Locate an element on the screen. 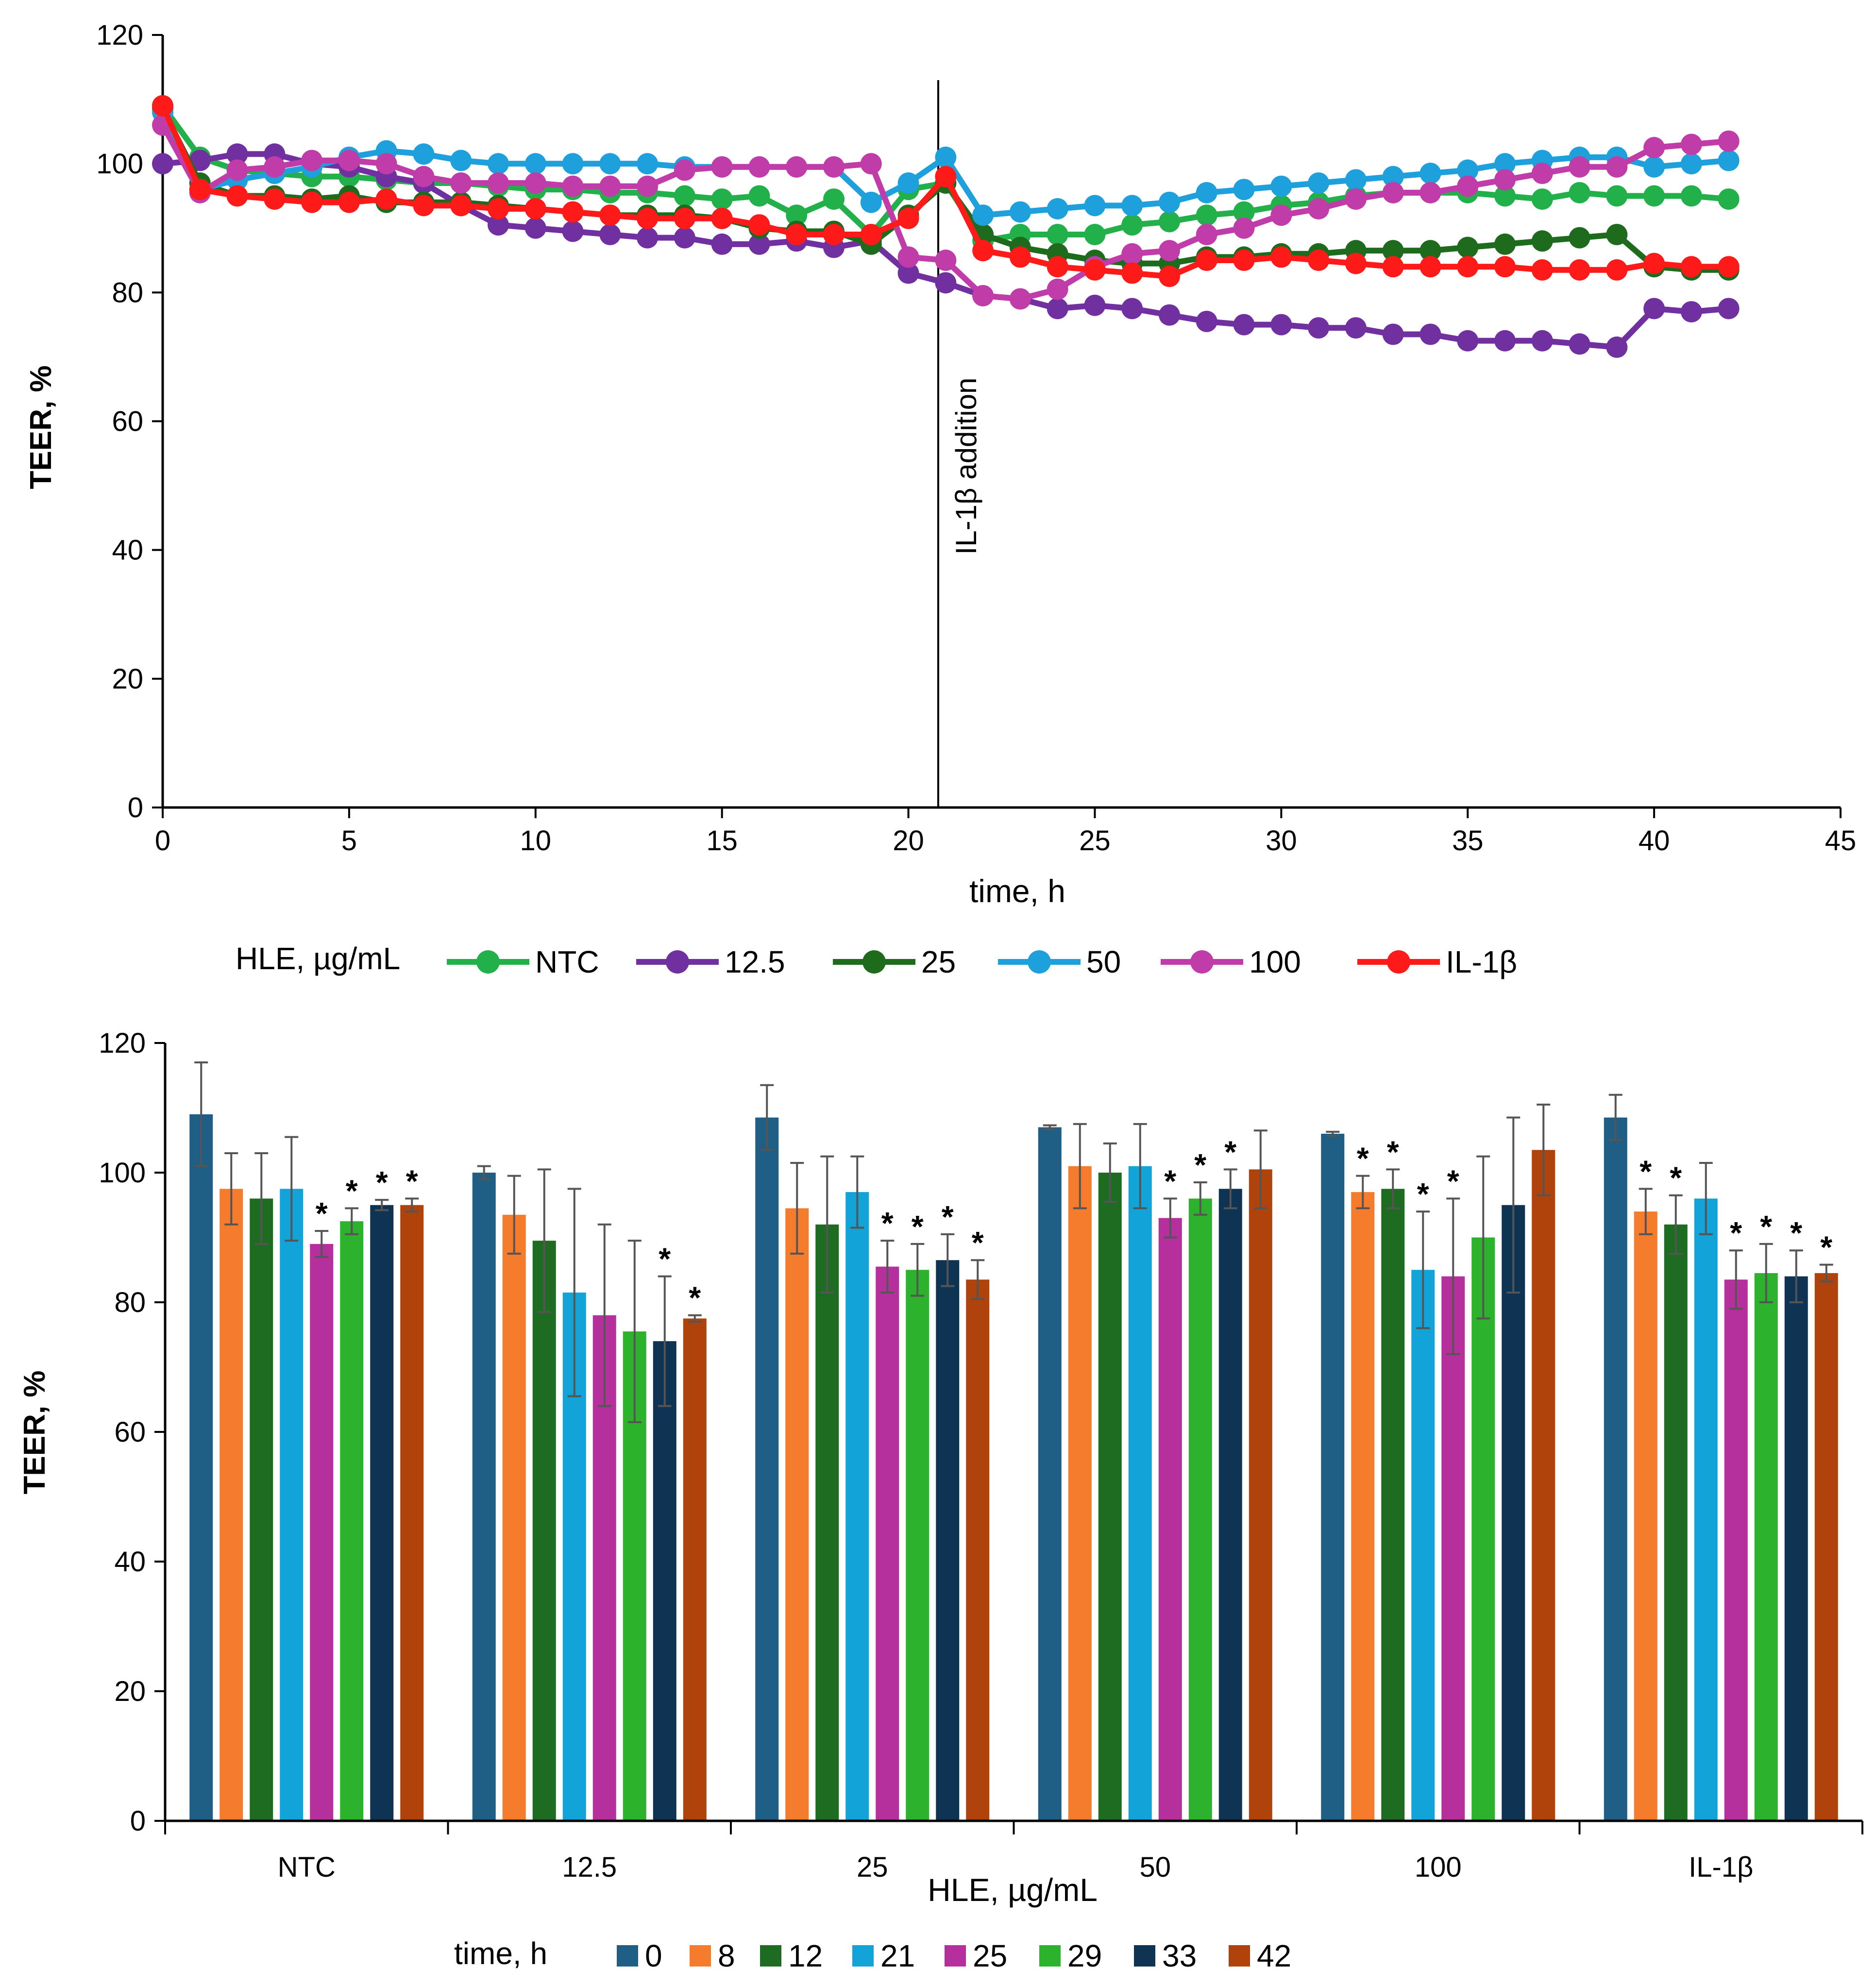 Image resolution: width=1876 pixels, height=1984 pixels. bar-y-tick-label-0: 0 is located at coordinates (138, 1821).